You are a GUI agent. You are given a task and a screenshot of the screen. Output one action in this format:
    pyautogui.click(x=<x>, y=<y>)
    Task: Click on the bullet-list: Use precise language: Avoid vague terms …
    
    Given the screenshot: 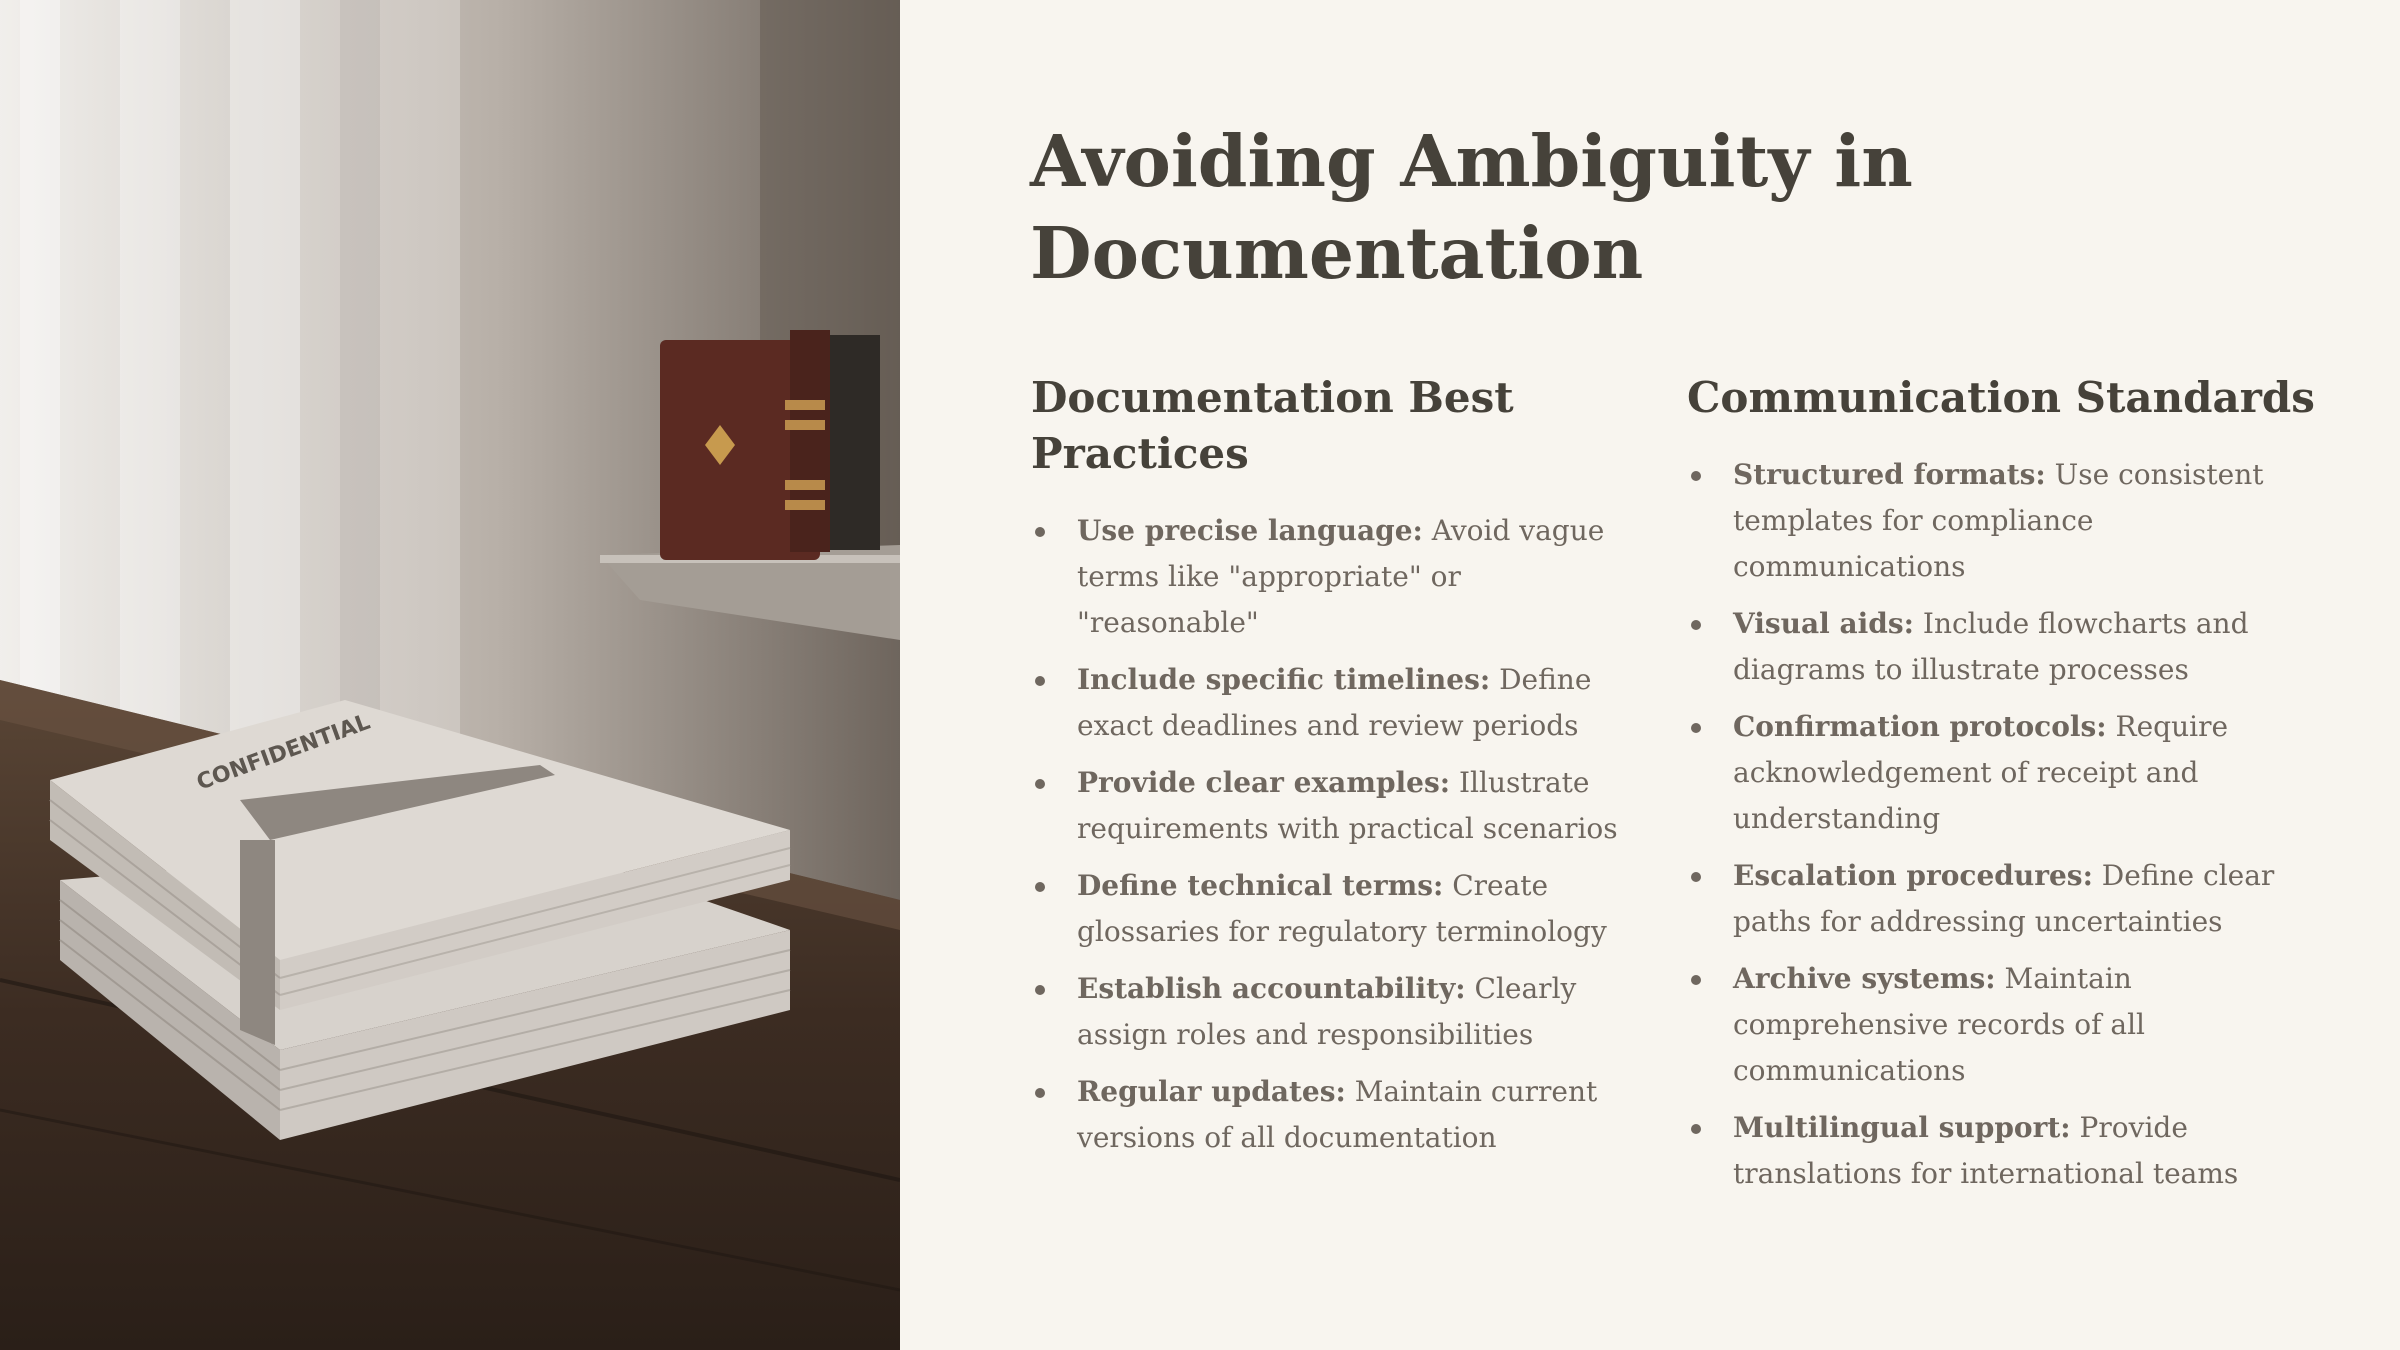 What is the action you would take?
    pyautogui.click(x=1326, y=834)
    